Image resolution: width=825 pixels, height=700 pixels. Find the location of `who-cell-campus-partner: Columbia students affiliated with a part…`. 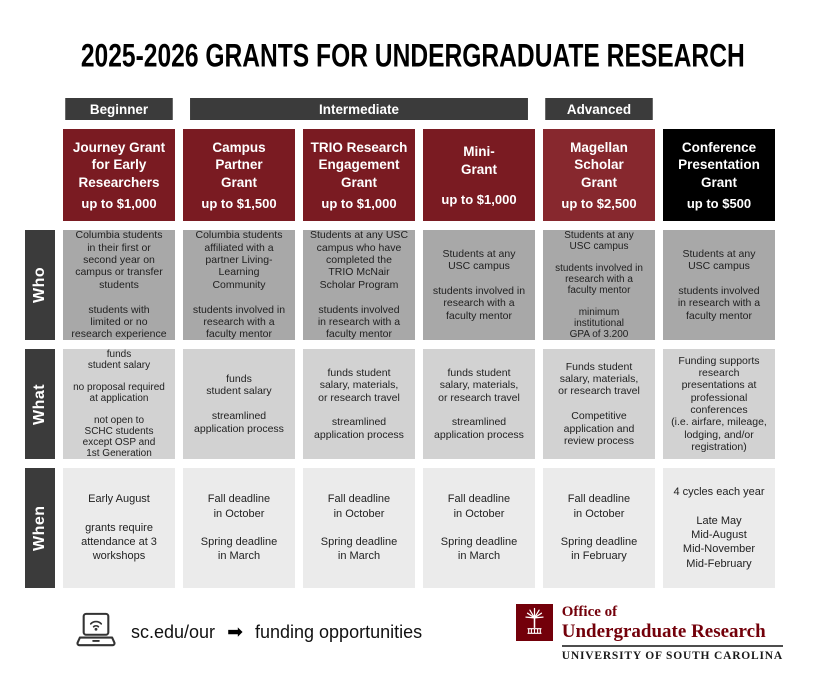

who-cell-campus-partner: Columbia students affiliated with a part… is located at coordinates (239, 285).